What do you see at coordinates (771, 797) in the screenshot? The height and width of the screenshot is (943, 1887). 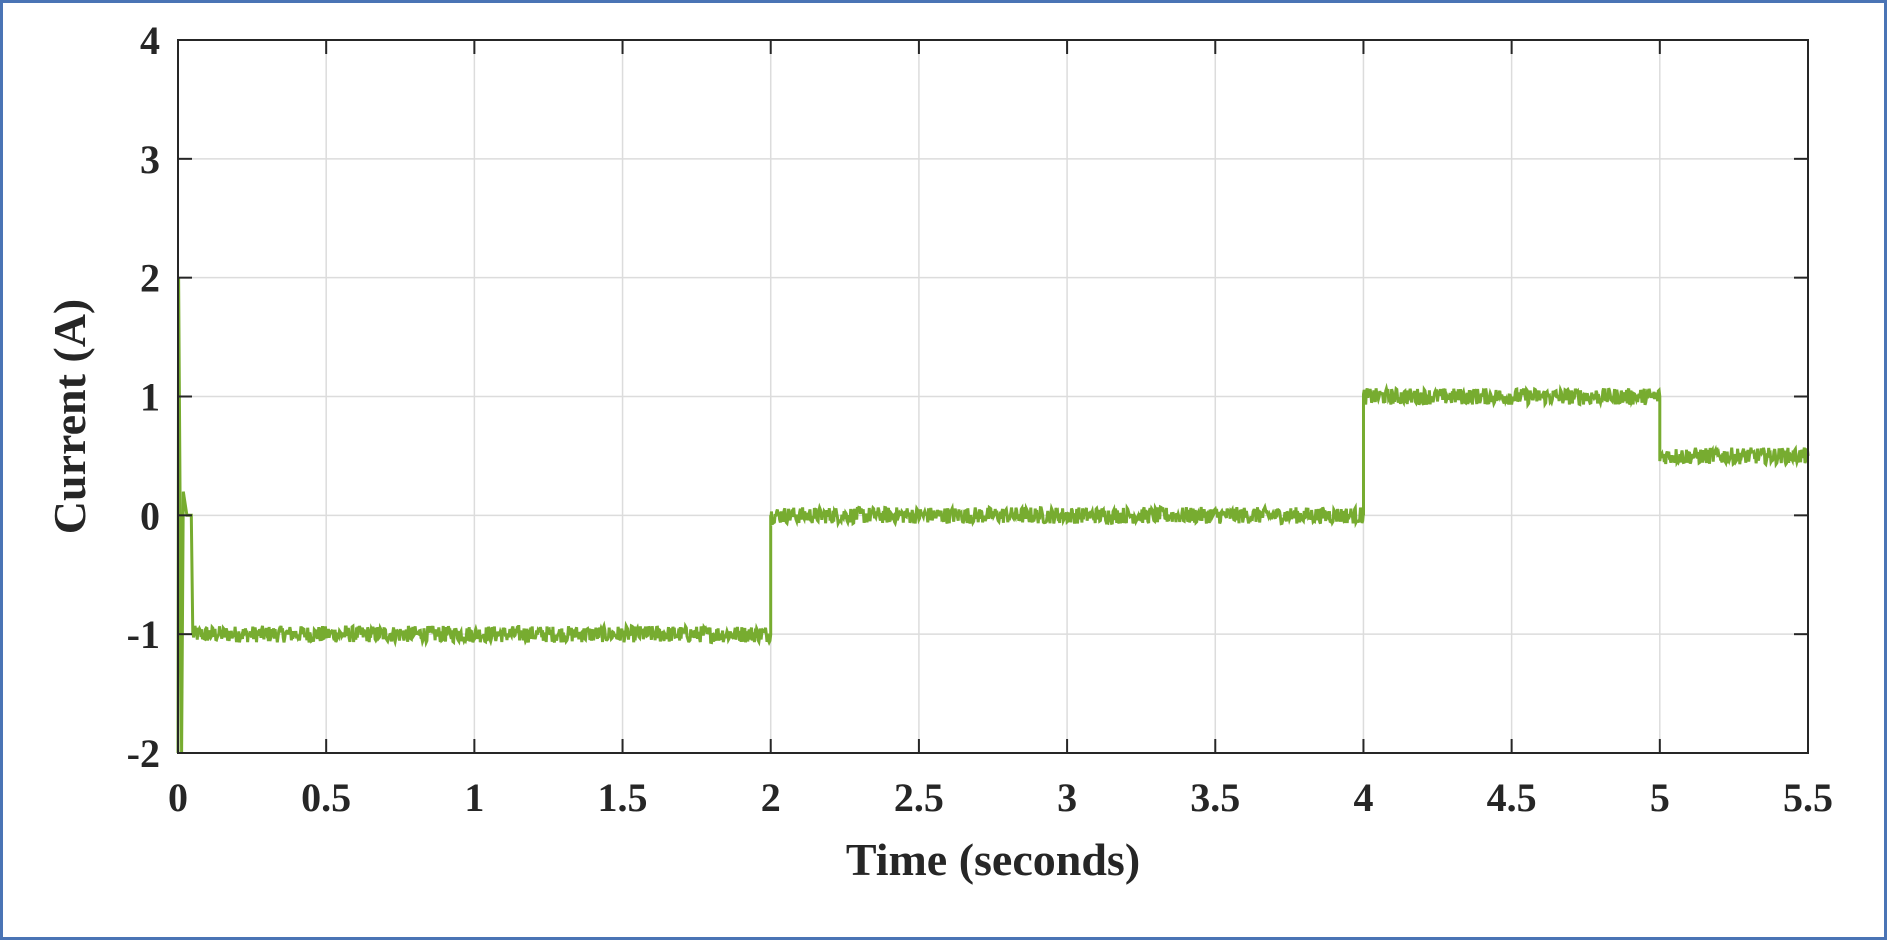 I see `x-tick-label: 2` at bounding box center [771, 797].